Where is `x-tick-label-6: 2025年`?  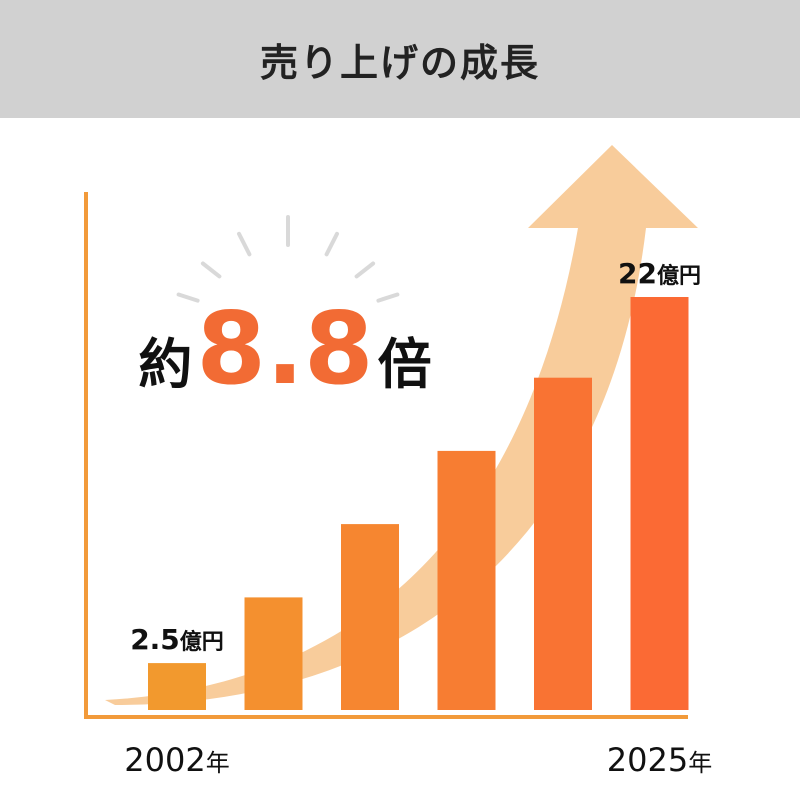 x-tick-label-6: 2025年 is located at coordinates (659, 760).